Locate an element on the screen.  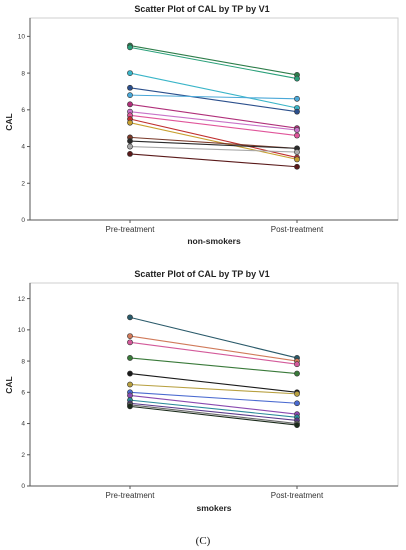
x-axis-title: smokers is located at coordinates (214, 508).